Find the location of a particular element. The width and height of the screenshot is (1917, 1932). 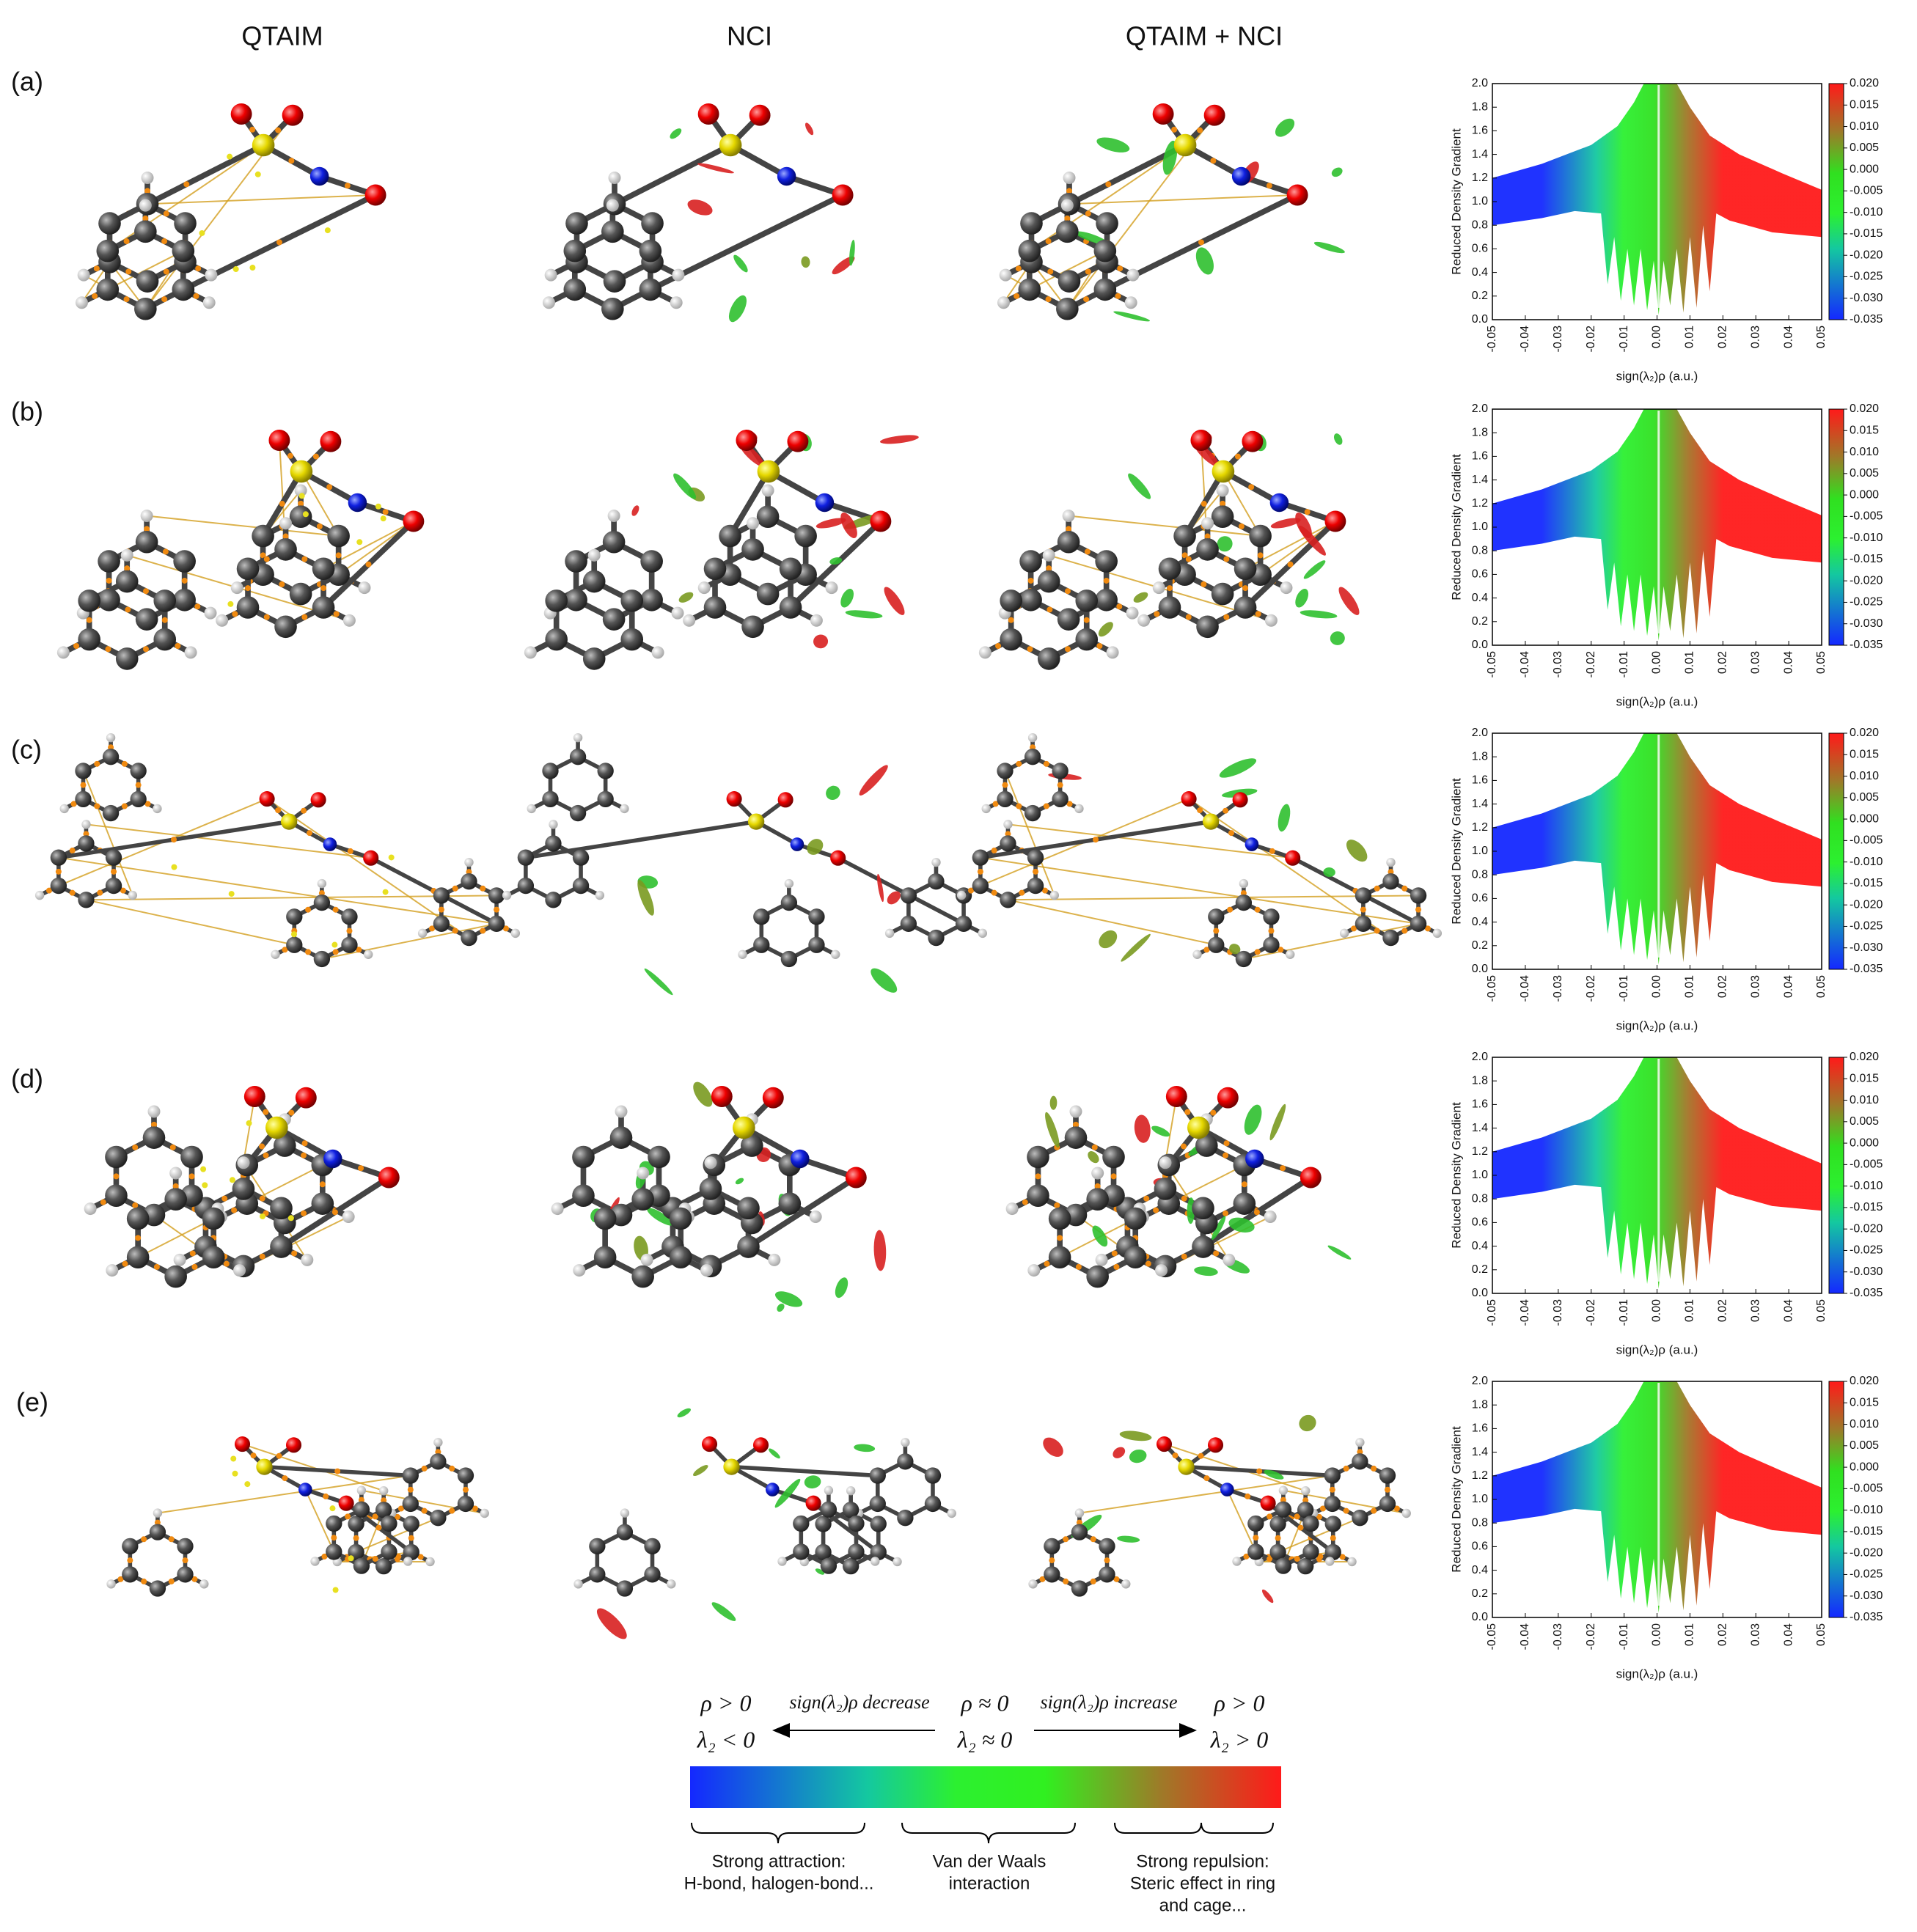

molecule is located at coordinates (745, 864).